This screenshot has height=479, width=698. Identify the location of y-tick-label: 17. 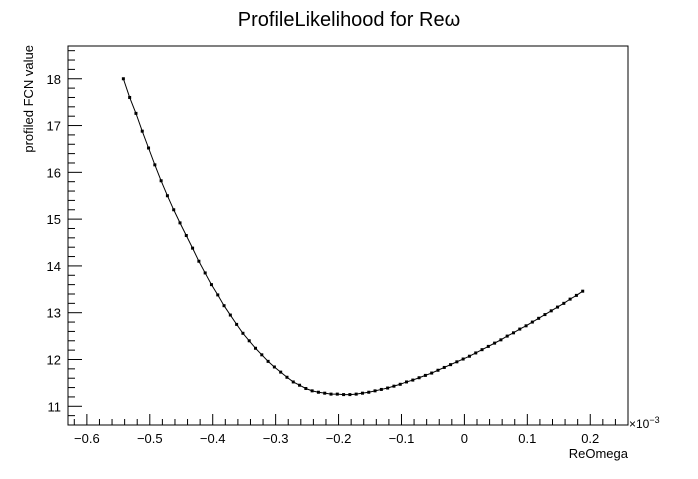
(54, 126).